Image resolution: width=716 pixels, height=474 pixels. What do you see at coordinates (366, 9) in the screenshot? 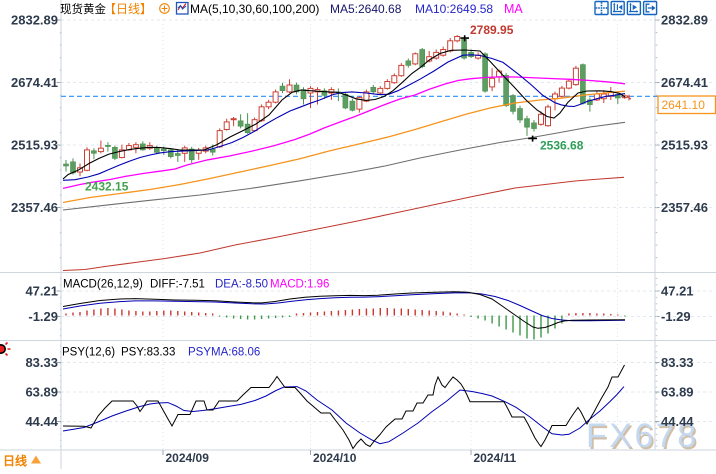
I see `svg-text: MA5:2640.68` at bounding box center [366, 9].